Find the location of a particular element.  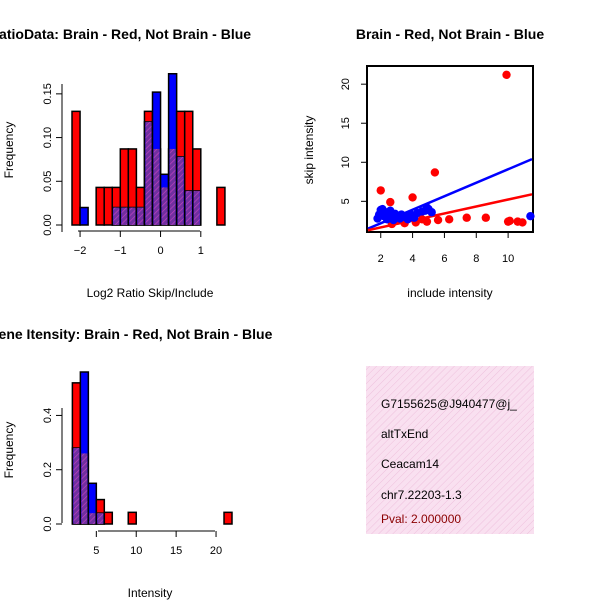

scatter-ylabel: skip intensity is located at coordinates (309, 150).